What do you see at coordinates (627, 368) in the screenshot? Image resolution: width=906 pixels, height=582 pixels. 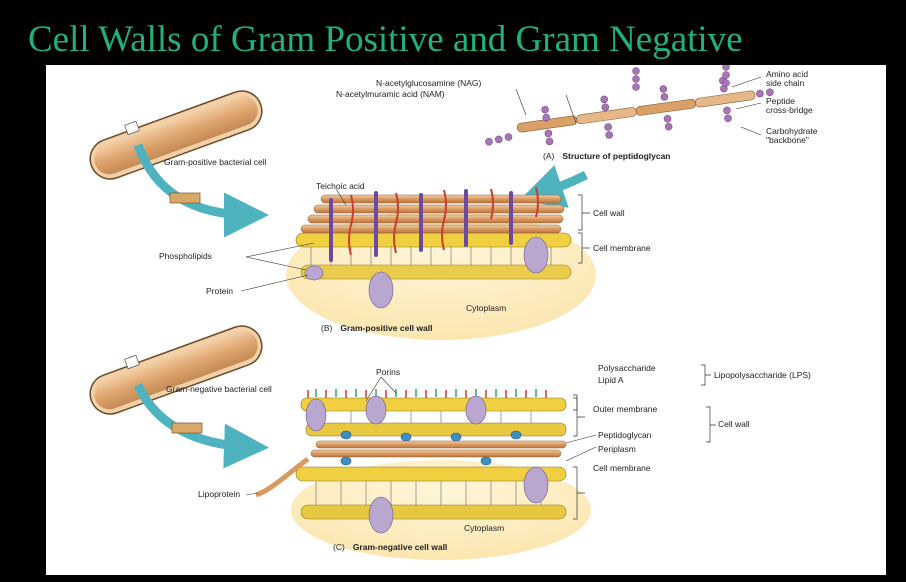 I see `label-polysaccharide: Polysaccharide` at bounding box center [627, 368].